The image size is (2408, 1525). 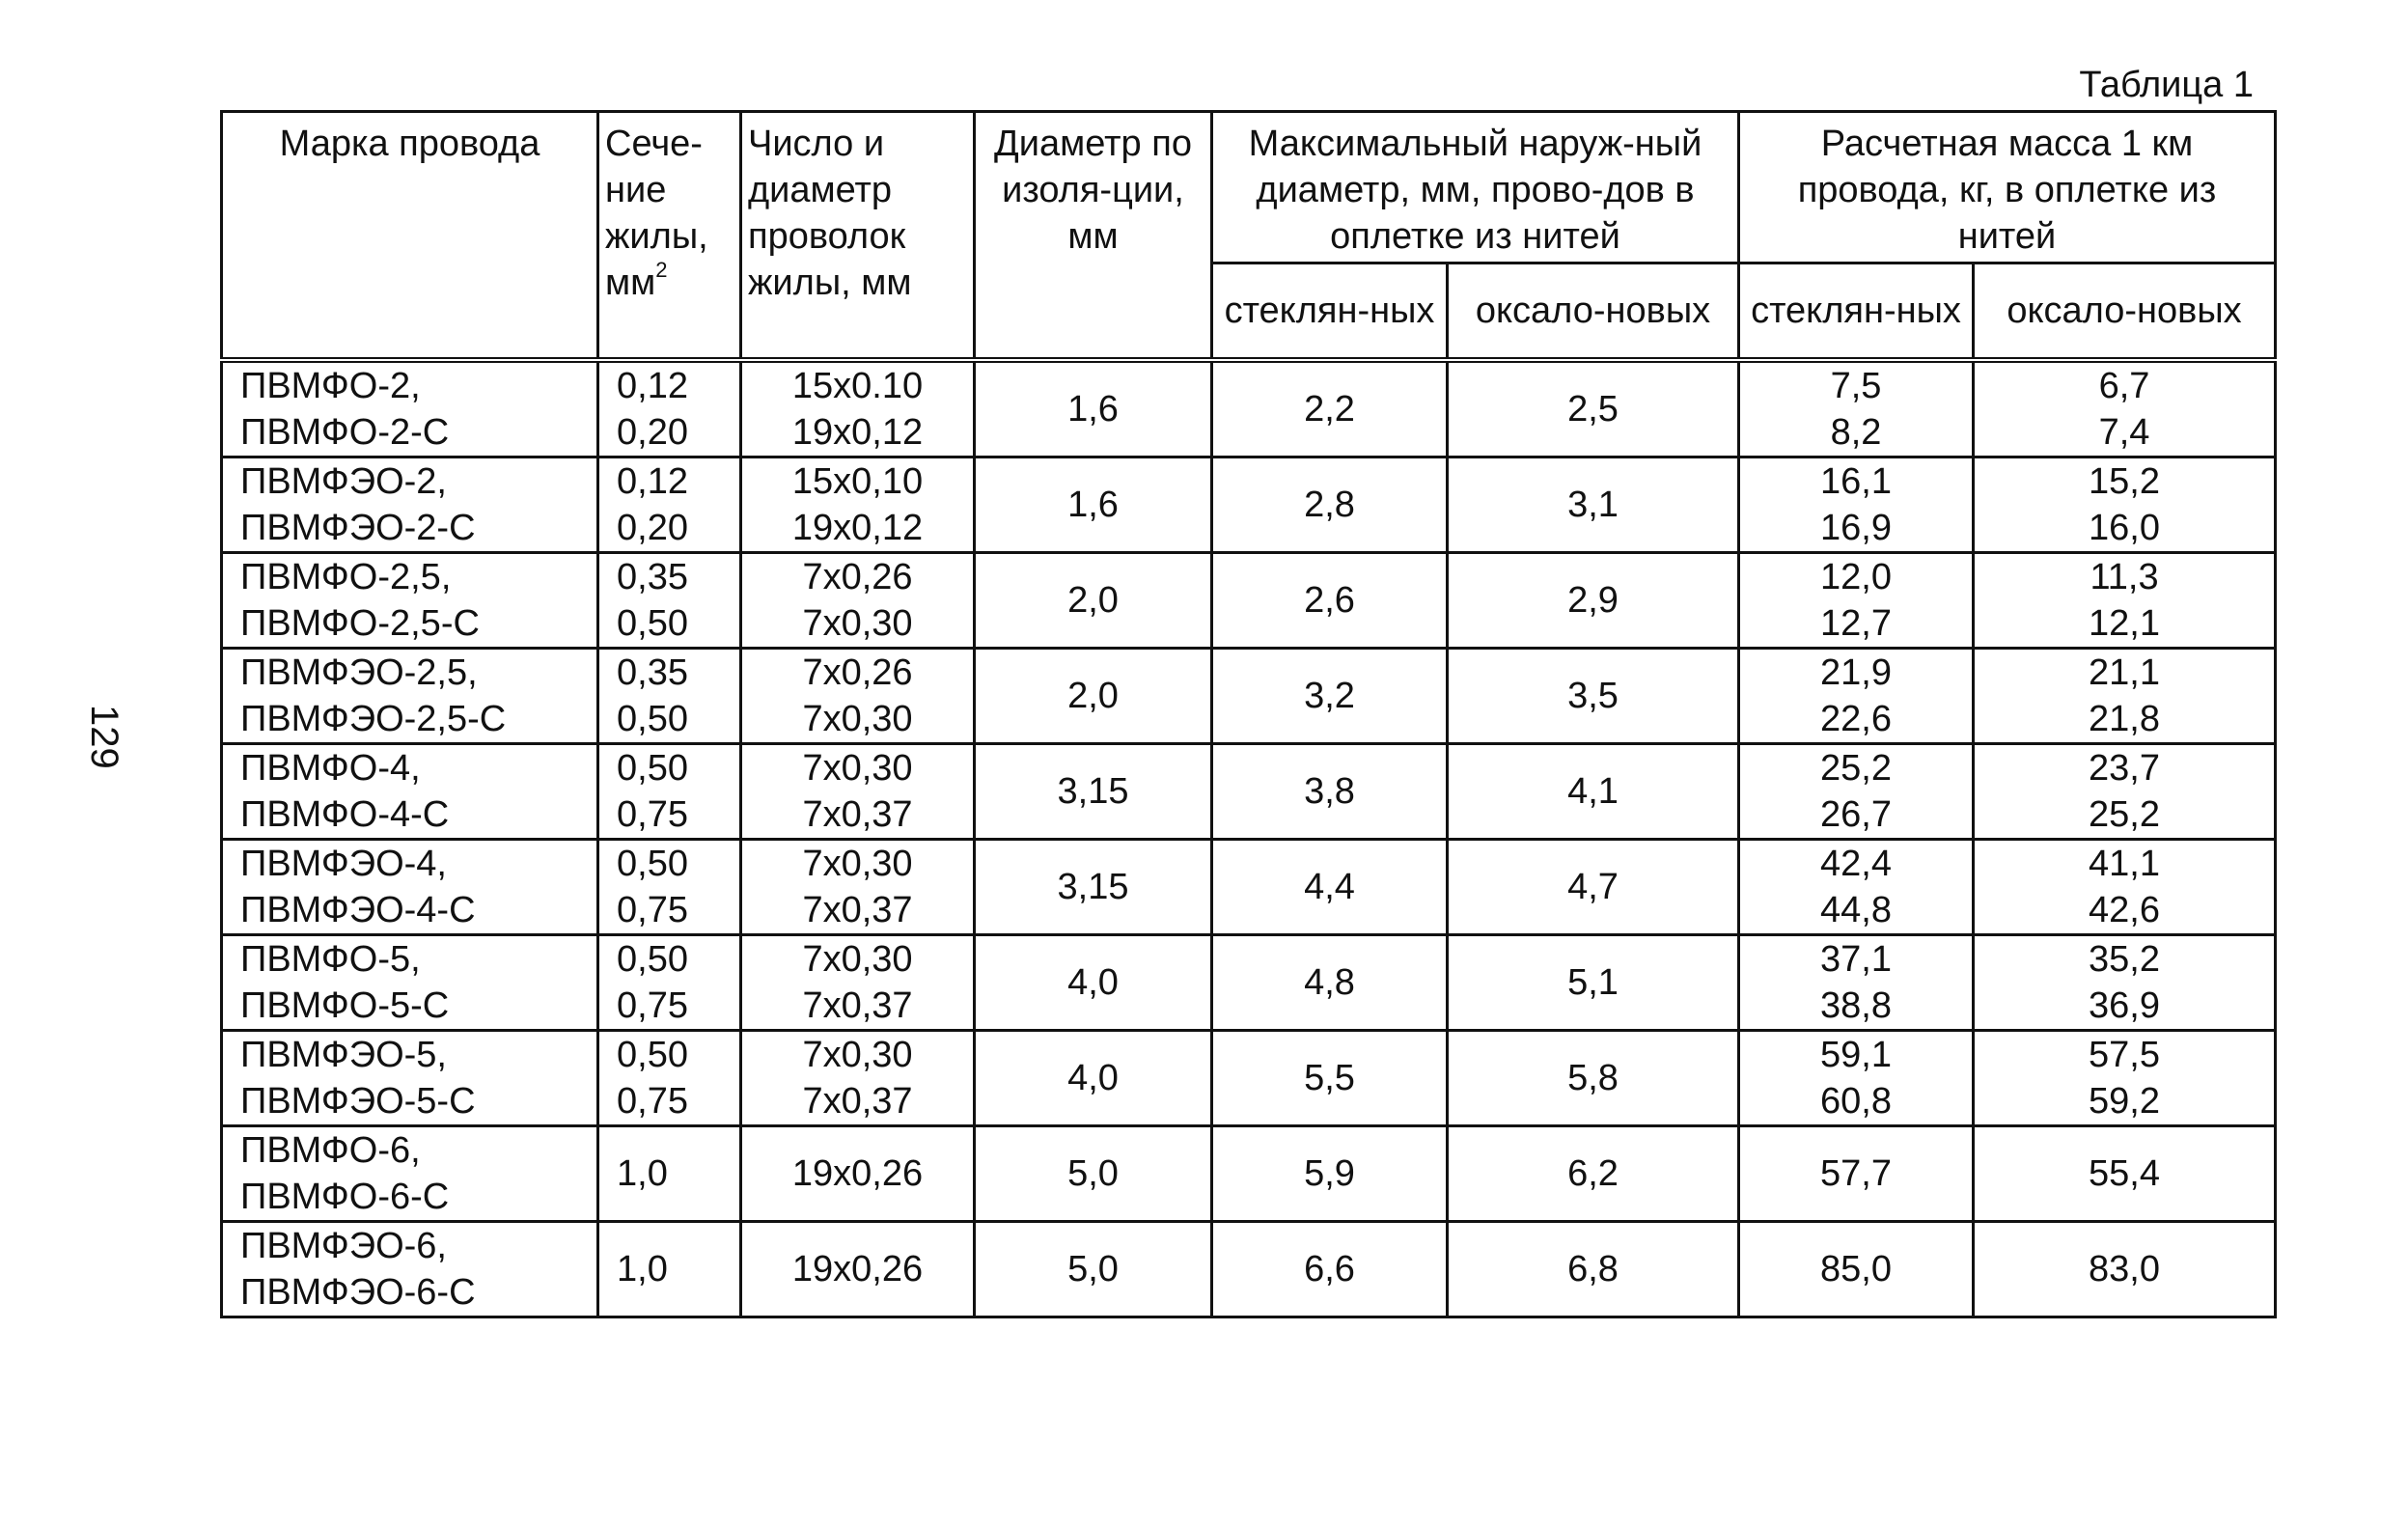 I want to click on cell-diam-glass: 3,8, so click(x=1329, y=791).